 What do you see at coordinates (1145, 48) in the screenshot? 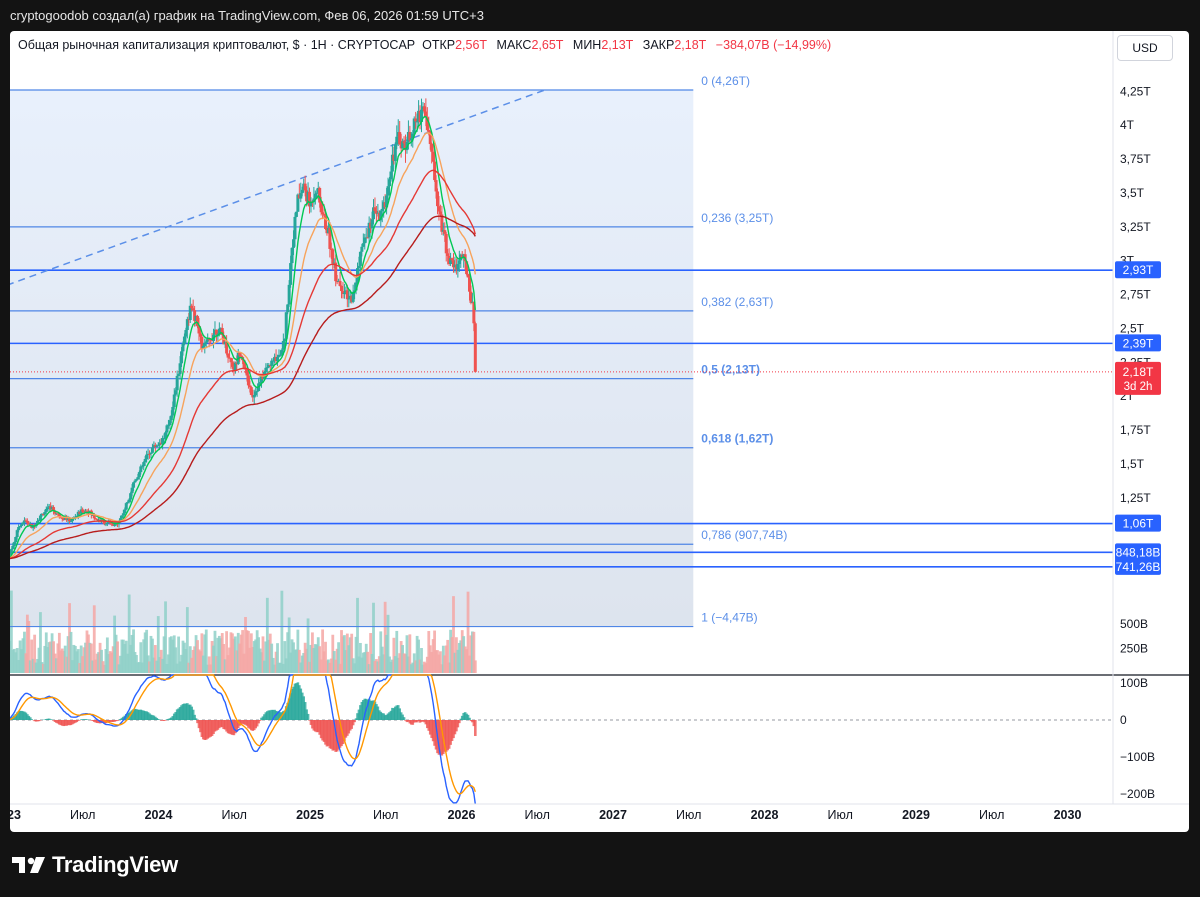
I see `currency-button: USD` at bounding box center [1145, 48].